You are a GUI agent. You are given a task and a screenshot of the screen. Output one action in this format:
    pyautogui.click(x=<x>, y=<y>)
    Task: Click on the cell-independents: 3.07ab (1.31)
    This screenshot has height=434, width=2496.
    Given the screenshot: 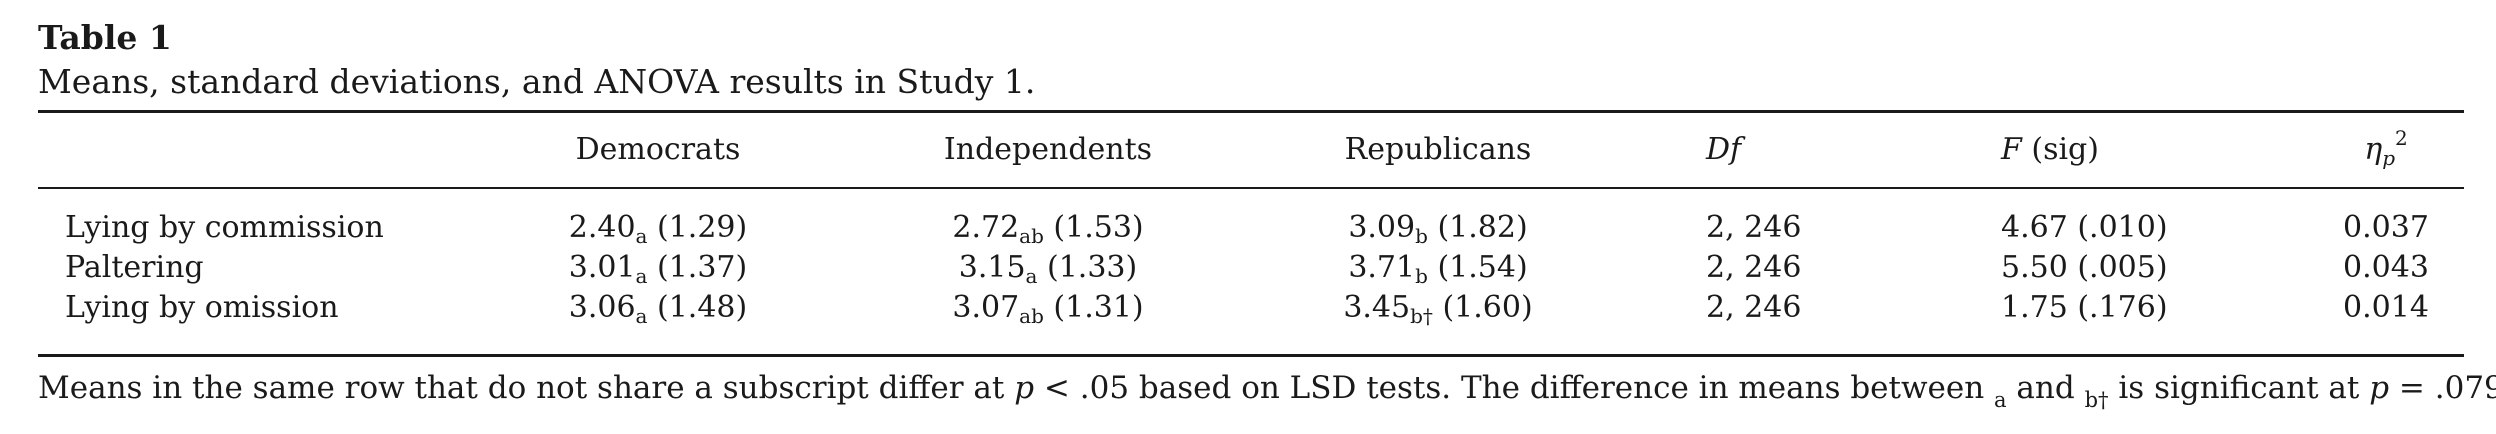 What is the action you would take?
    pyautogui.click(x=1048, y=308)
    